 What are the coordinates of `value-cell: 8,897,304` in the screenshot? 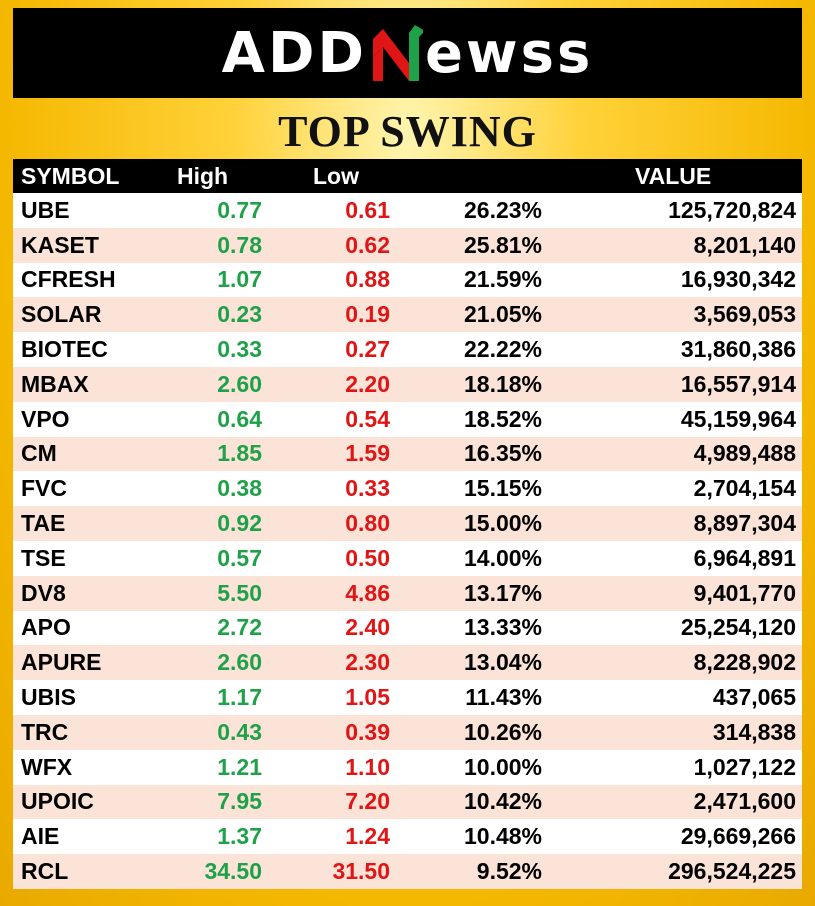 It's located at (744, 523).